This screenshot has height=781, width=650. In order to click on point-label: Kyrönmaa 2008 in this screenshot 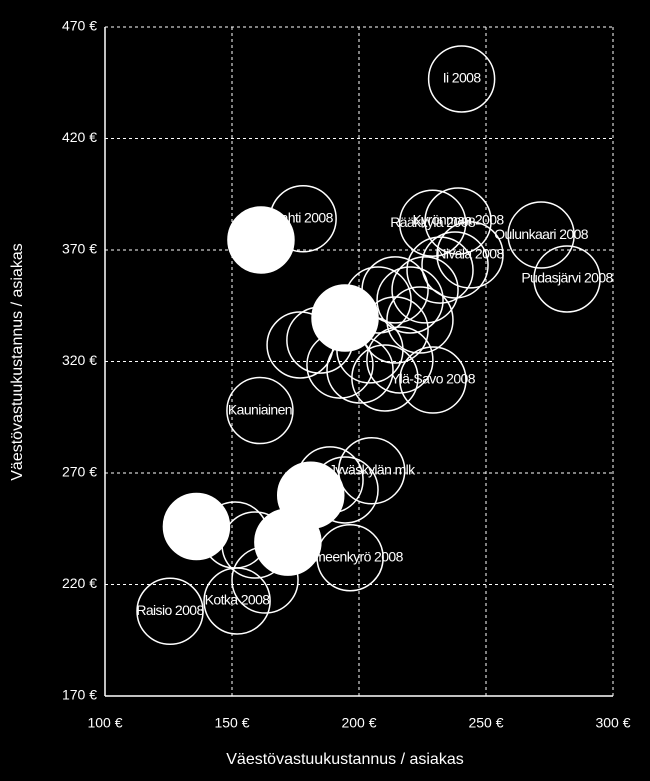, I will do `click(459, 220)`.